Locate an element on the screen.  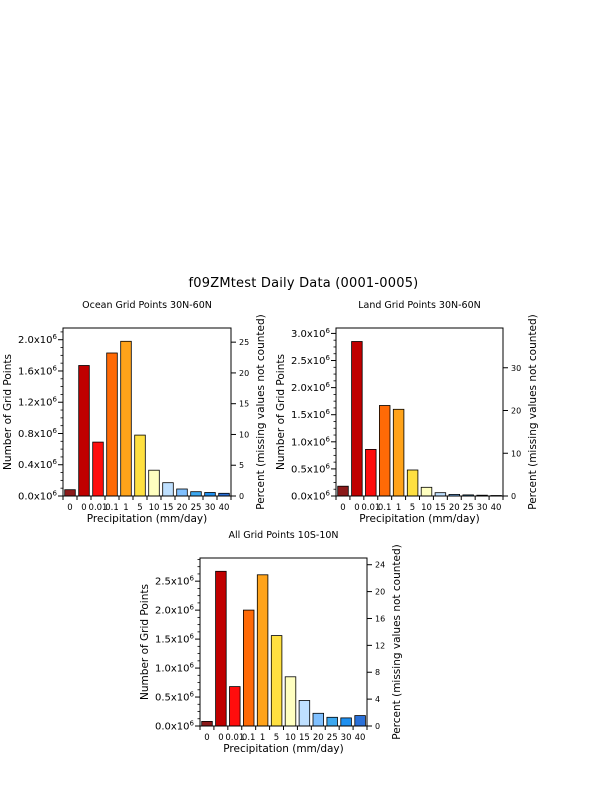
tropics-ytick-label-2: 1.0x10⁶ is located at coordinates (175, 668).